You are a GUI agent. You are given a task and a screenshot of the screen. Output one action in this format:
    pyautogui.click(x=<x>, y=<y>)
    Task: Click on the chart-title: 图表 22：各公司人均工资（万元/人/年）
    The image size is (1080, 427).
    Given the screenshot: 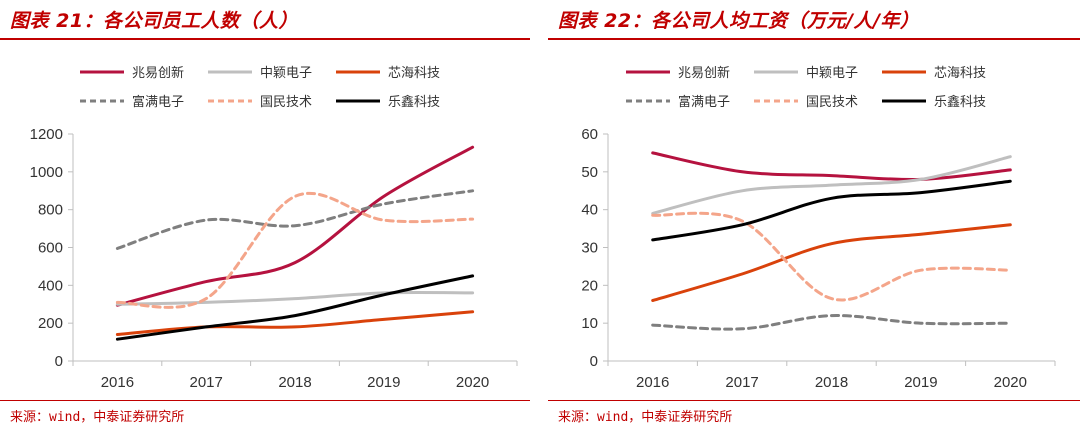 What is the action you would take?
    pyautogui.click(x=739, y=21)
    